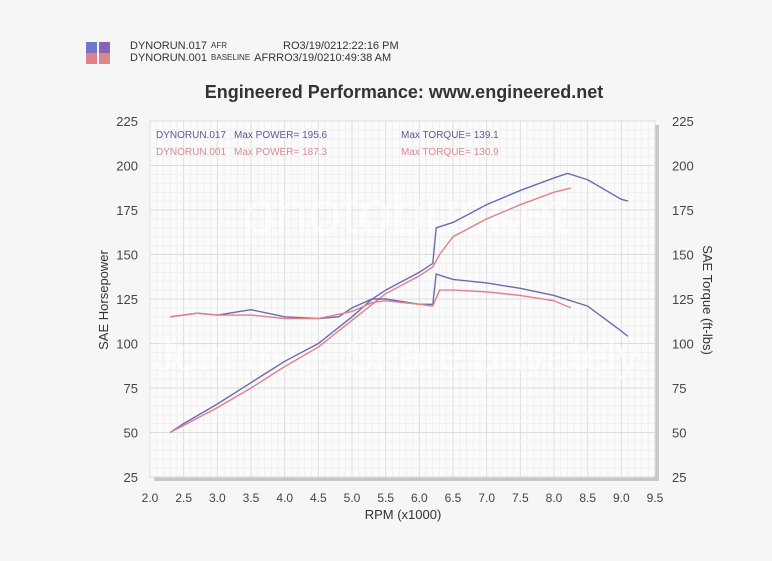 The width and height of the screenshot is (772, 561). I want to click on y-tick-label-left: 75, so click(131, 388).